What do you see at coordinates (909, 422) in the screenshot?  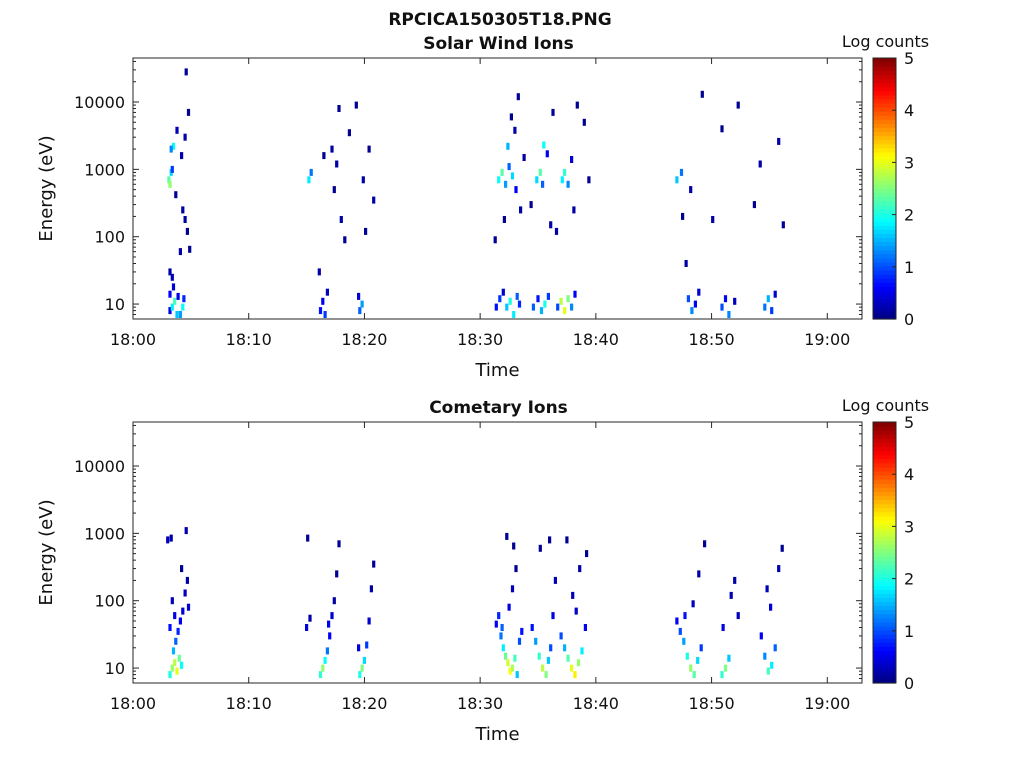 I see `colorbar-tick-label: 5` at bounding box center [909, 422].